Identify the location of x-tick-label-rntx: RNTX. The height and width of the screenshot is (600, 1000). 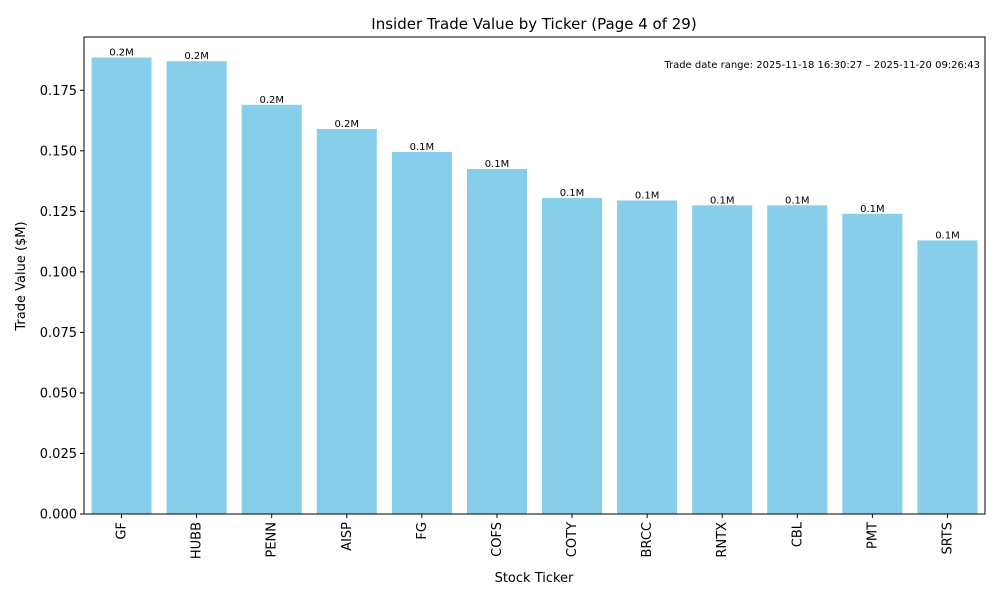
(722, 540).